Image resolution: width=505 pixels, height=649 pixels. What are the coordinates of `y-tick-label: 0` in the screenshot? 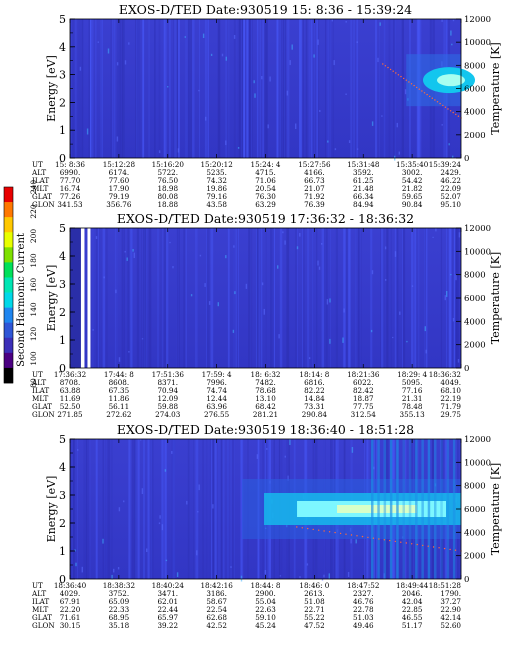 It's located at (62, 158).